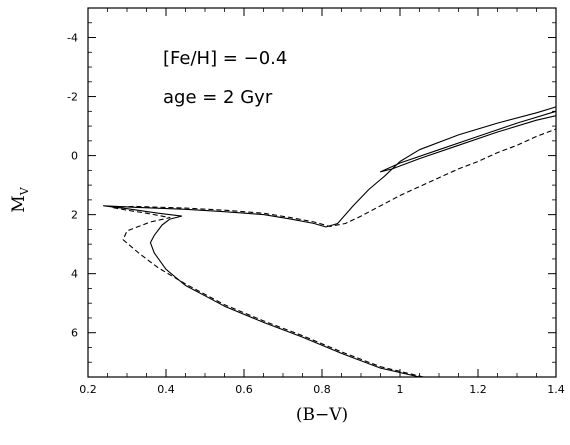 The width and height of the screenshot is (570, 445). What do you see at coordinates (74, 274) in the screenshot?
I see `y-tick-label: 4` at bounding box center [74, 274].